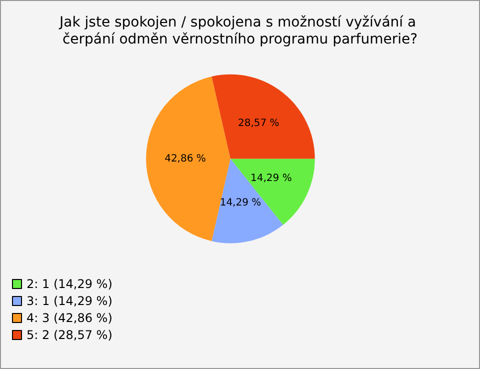 Image resolution: width=480 pixels, height=369 pixels. Describe the element at coordinates (185, 158) in the screenshot. I see `data-label: 42,86 %` at that location.